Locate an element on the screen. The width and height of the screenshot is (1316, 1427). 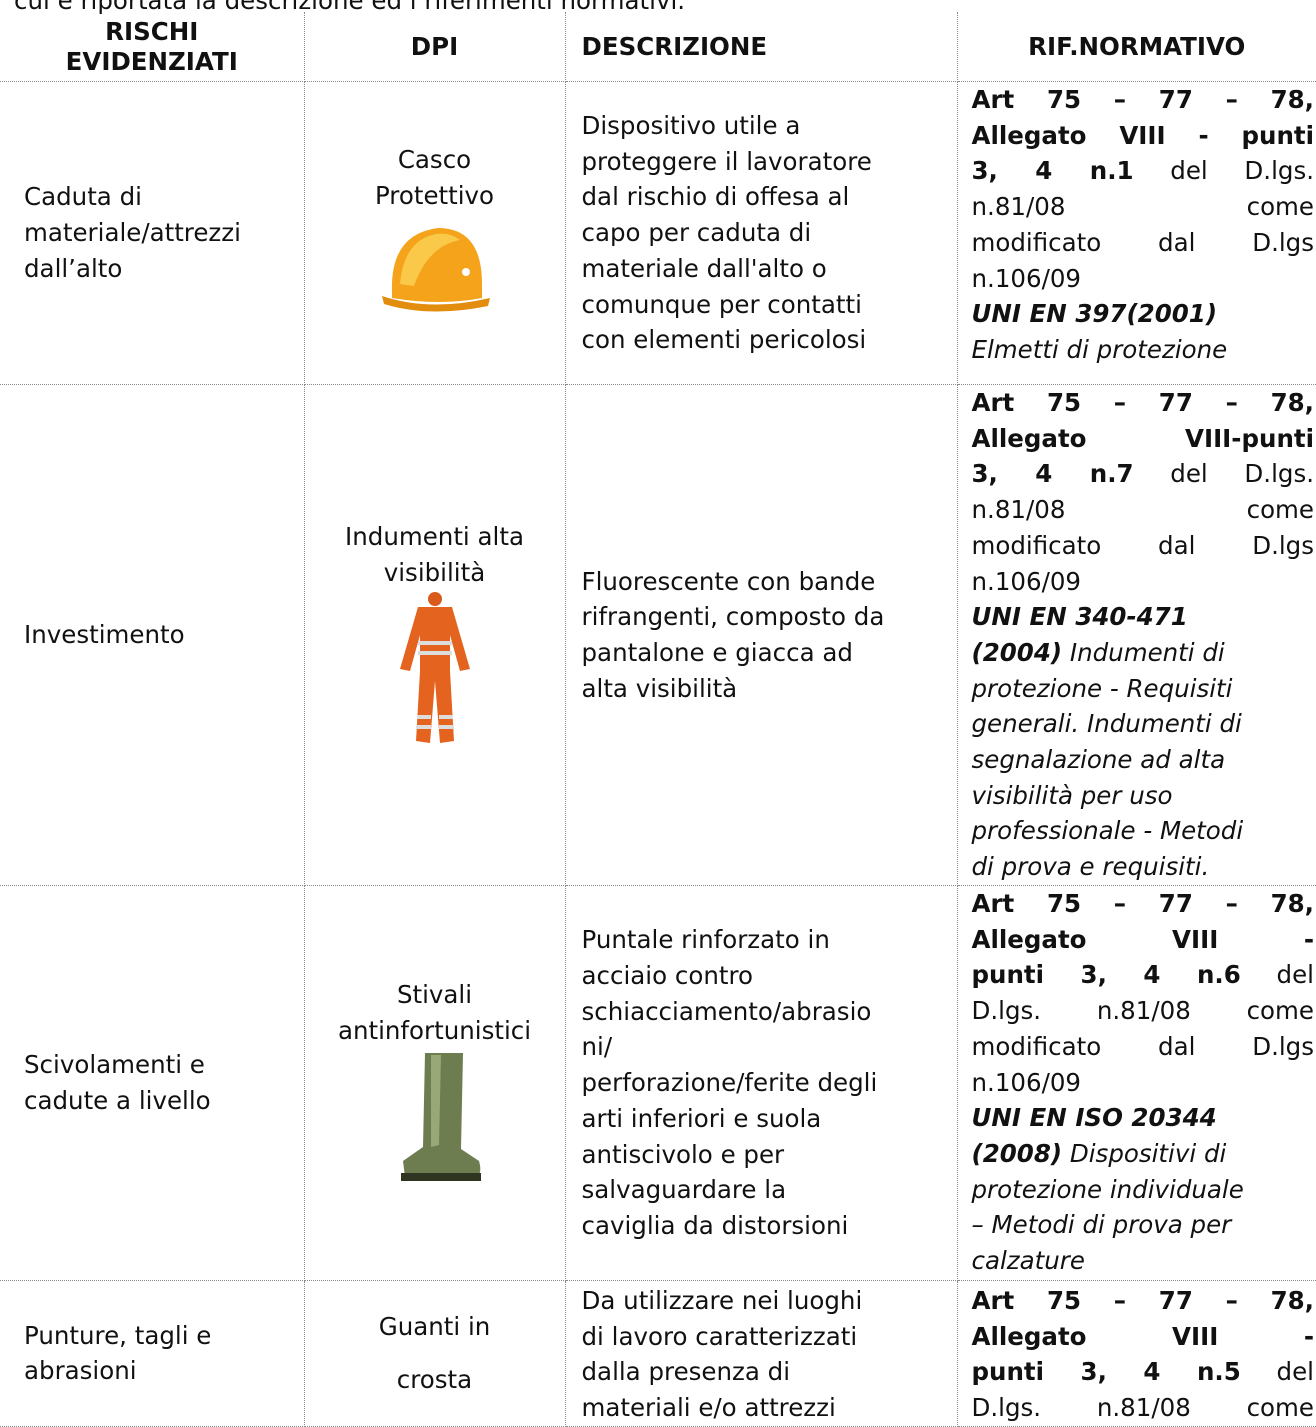
descrizione-line: materiali e/o attrezzi is located at coordinates (769, 1408).